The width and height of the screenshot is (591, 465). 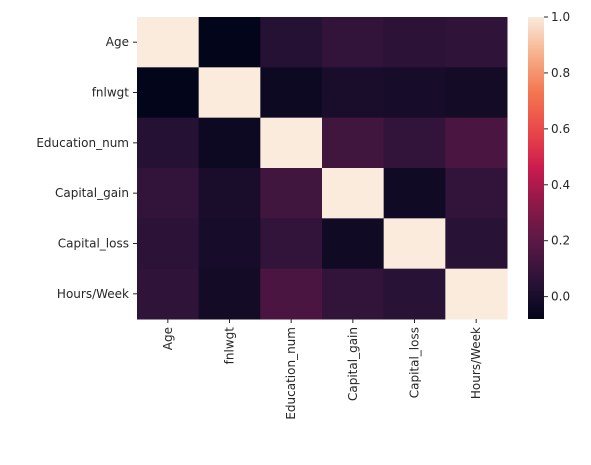 What do you see at coordinates (476, 363) in the screenshot?
I see `column-label: Hours/Week` at bounding box center [476, 363].